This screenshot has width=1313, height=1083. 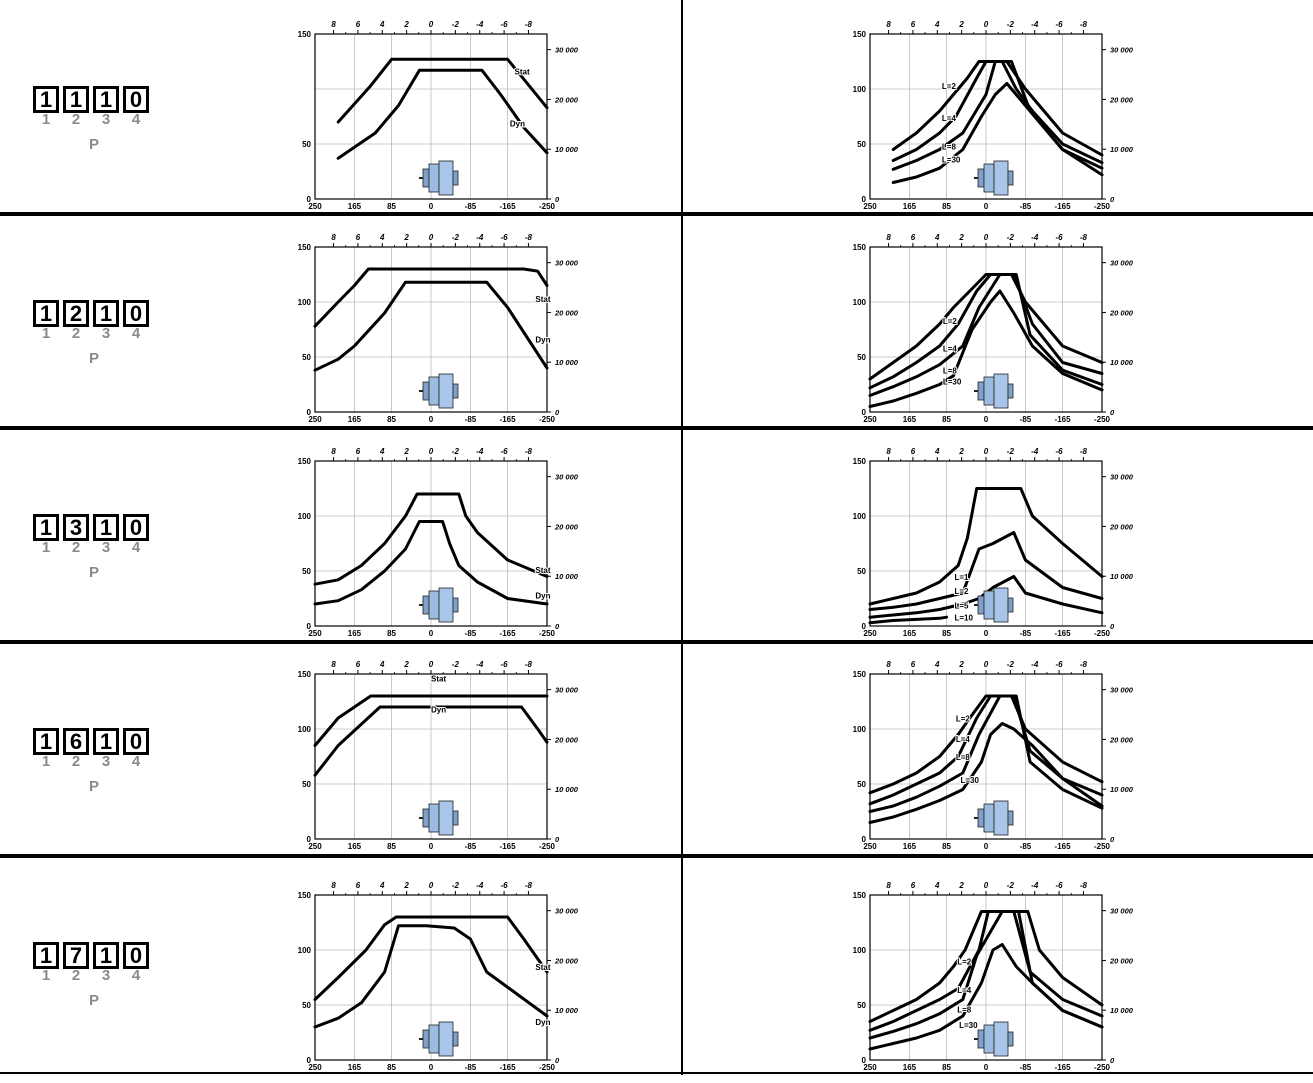 I want to click on y-tick-label: 100, so click(x=305, y=729).